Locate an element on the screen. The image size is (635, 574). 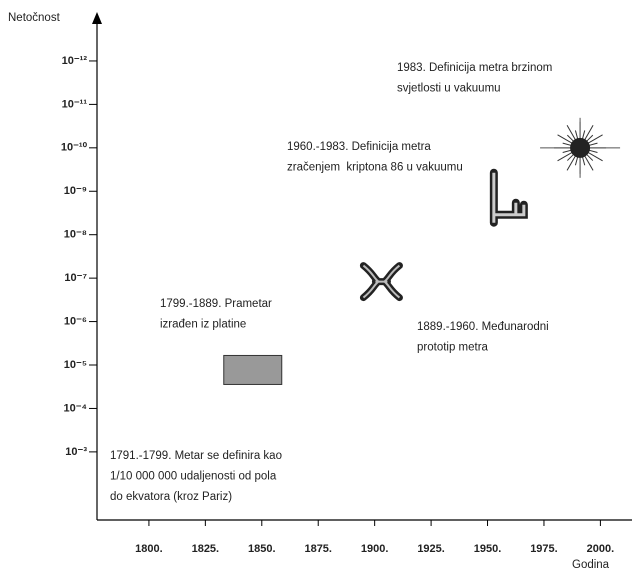
x-tick-label: 1825. is located at coordinates (206, 549).